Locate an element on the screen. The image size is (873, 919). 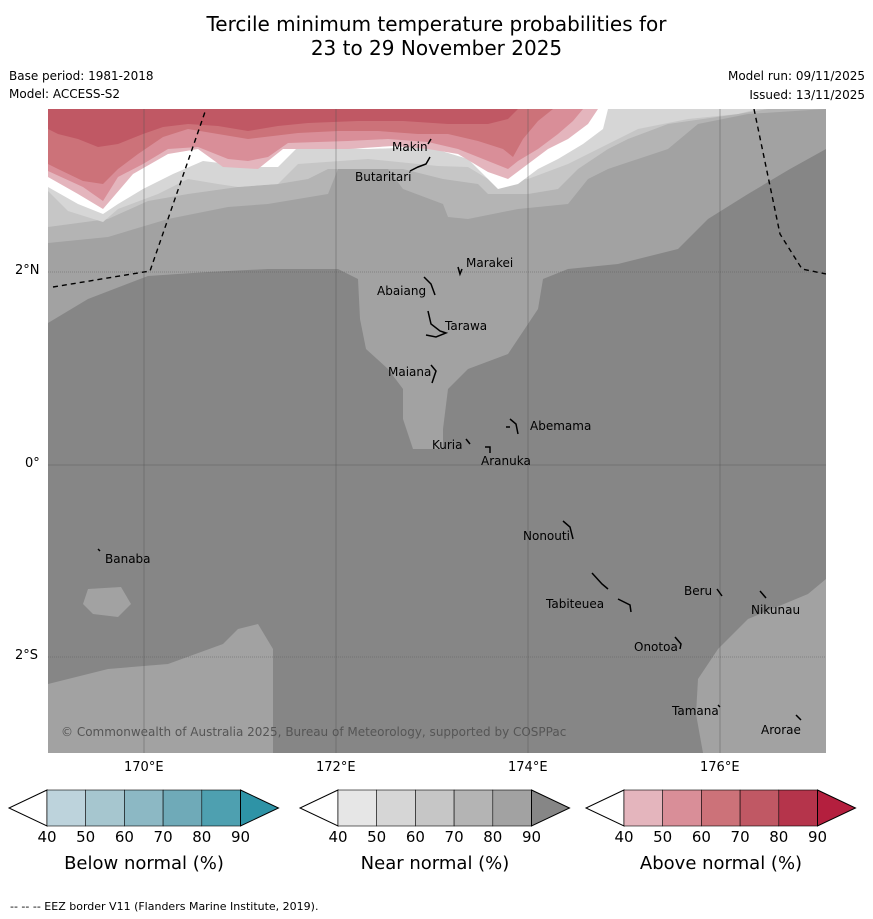
colorbar-above-normal is located at coordinates (720, 808).